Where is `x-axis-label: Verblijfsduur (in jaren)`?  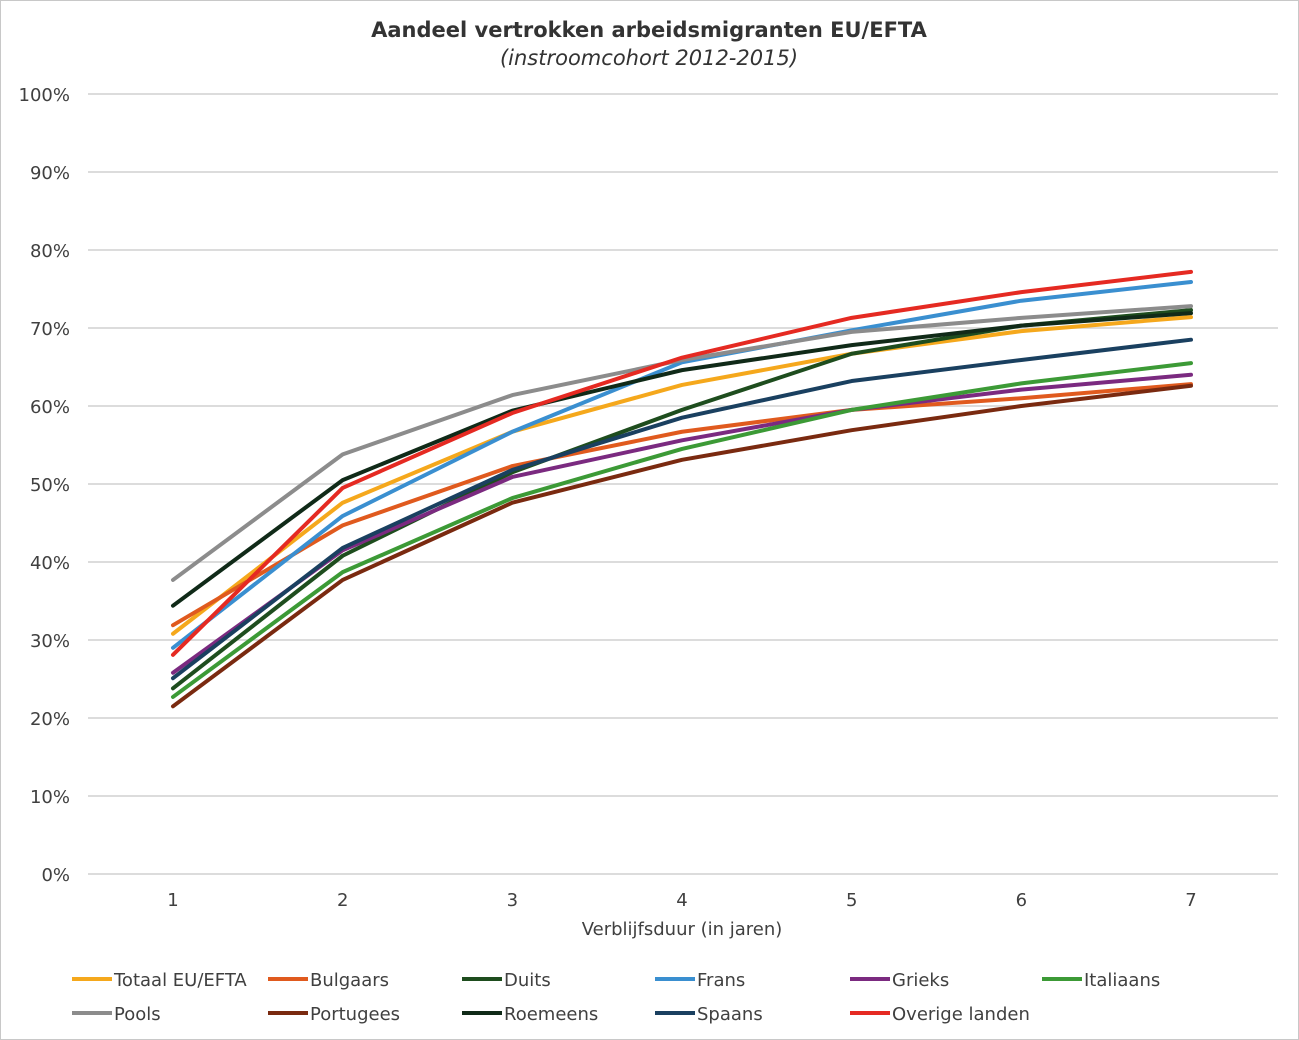 x-axis-label: Verblijfsduur (in jaren) is located at coordinates (682, 929).